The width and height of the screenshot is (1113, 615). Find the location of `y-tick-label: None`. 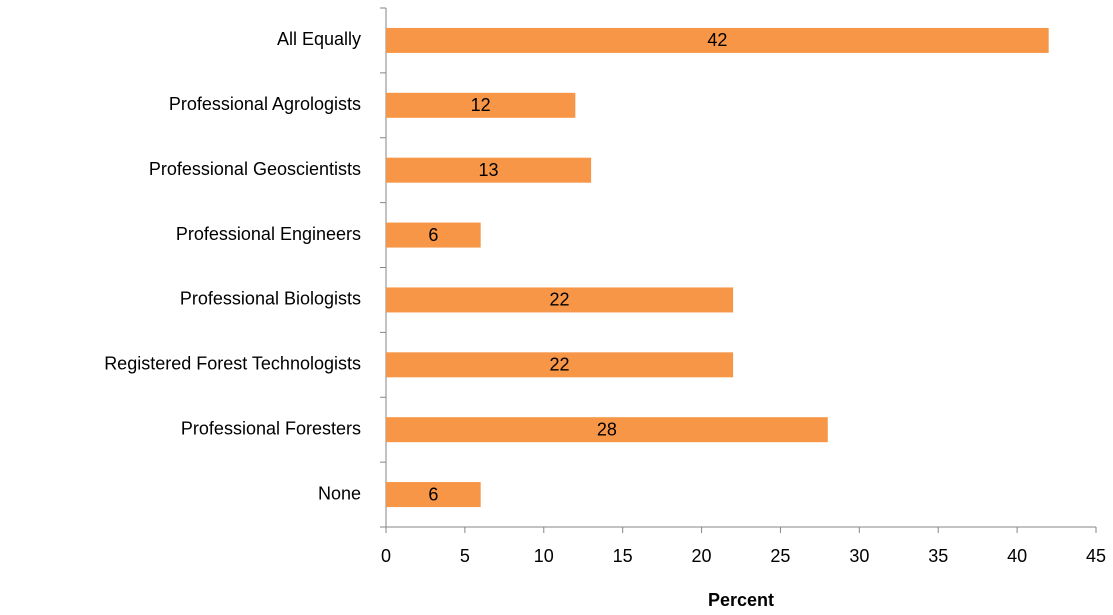

y-tick-label: None is located at coordinates (339, 493).